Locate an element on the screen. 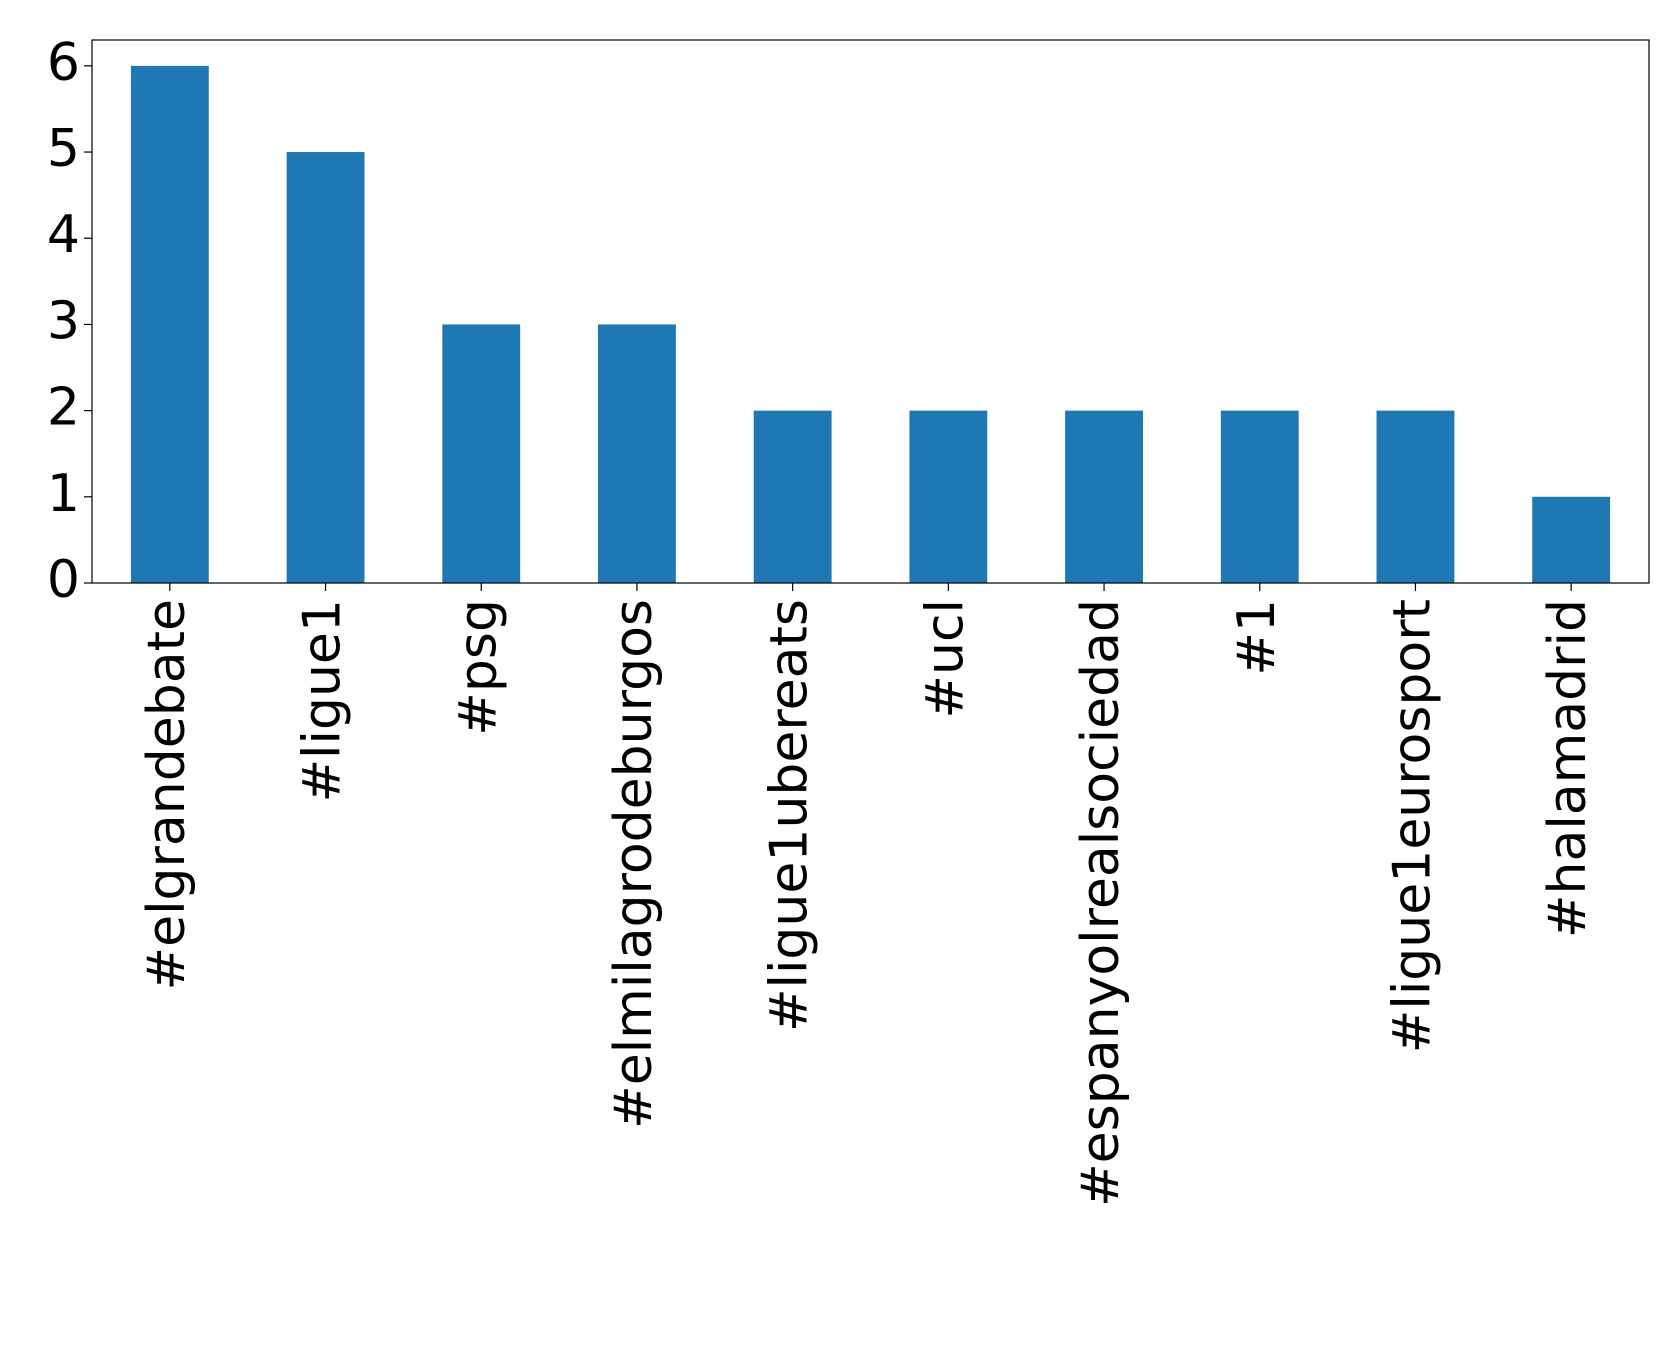 Image resolution: width=1679 pixels, height=1359 pixels. y-tick-label: 6 is located at coordinates (63, 63).